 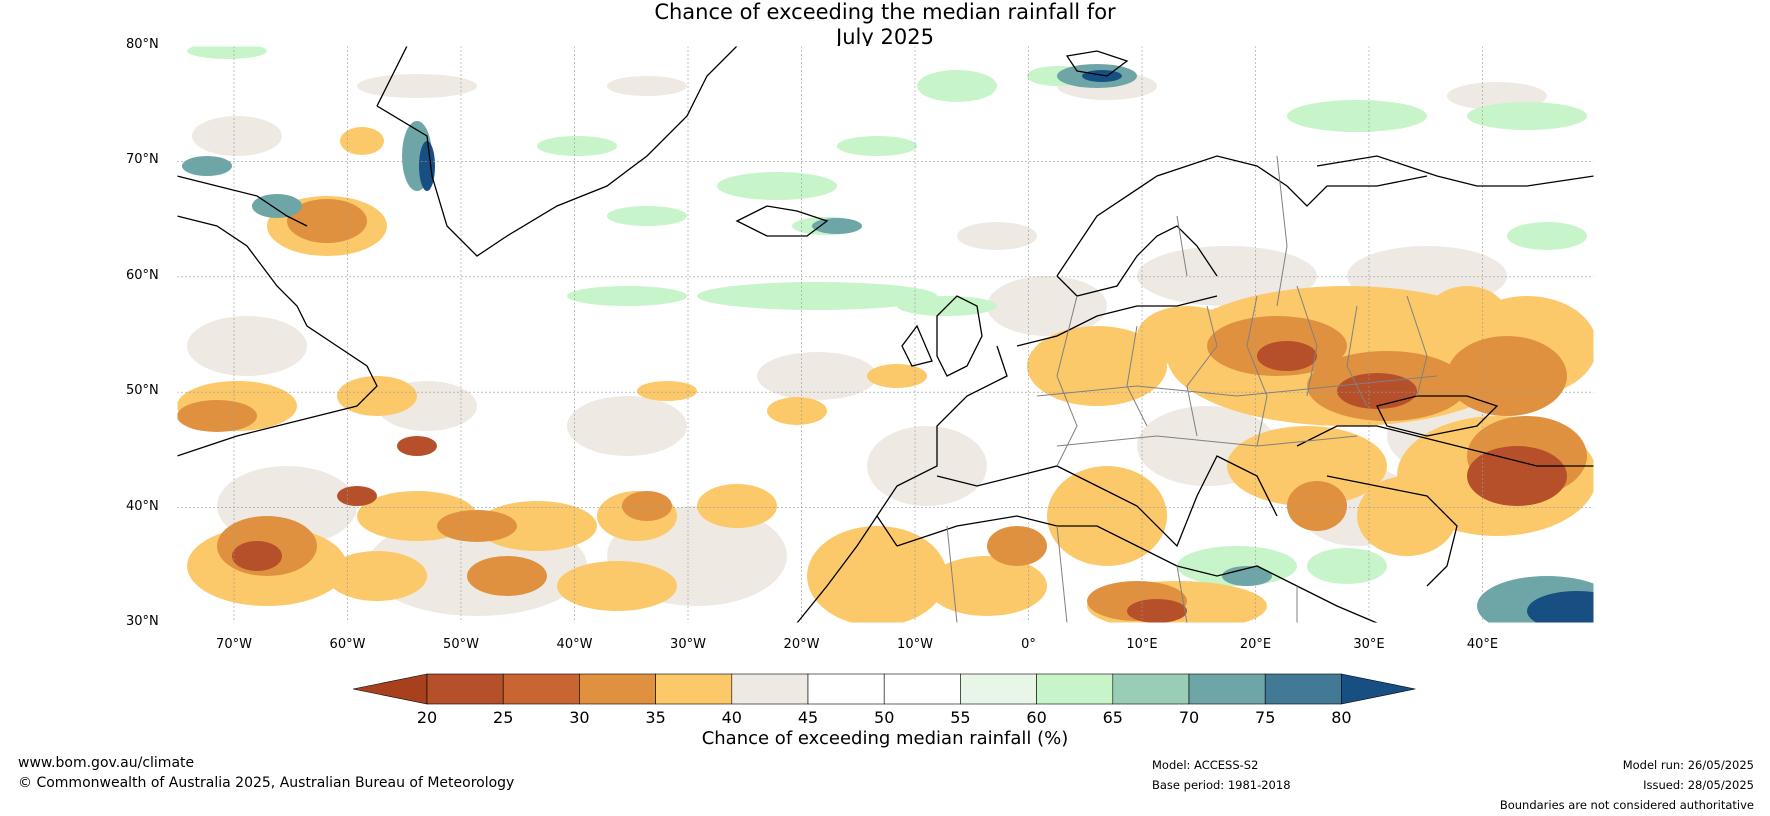 What do you see at coordinates (1255, 644) in the screenshot?
I see `longitude-label: 20°E` at bounding box center [1255, 644].